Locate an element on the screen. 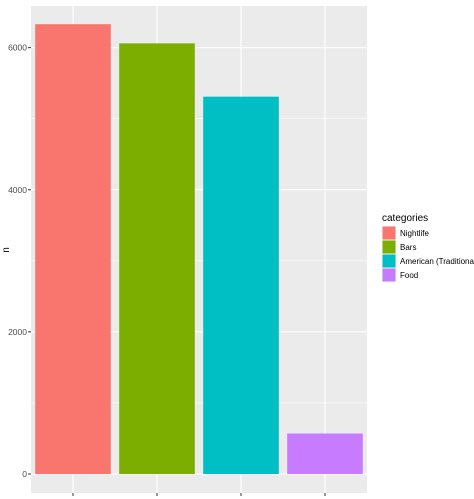  legend-label: Bars is located at coordinates (408, 247).